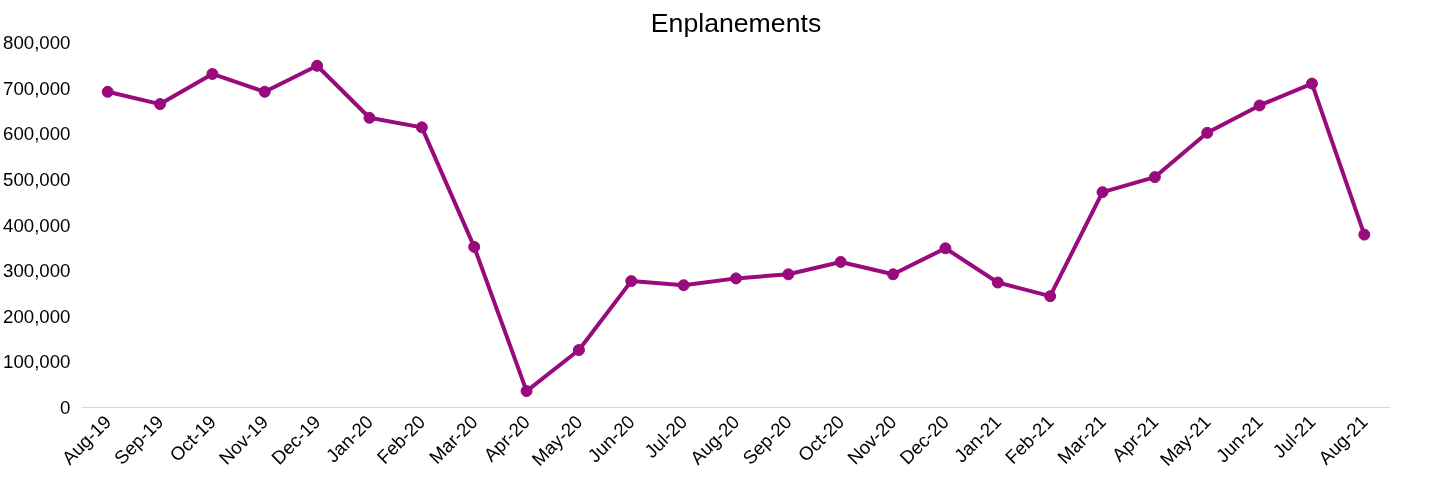 The height and width of the screenshot is (489, 1442). What do you see at coordinates (37, 42) in the screenshot?
I see `y-tick-label: 800,000` at bounding box center [37, 42].